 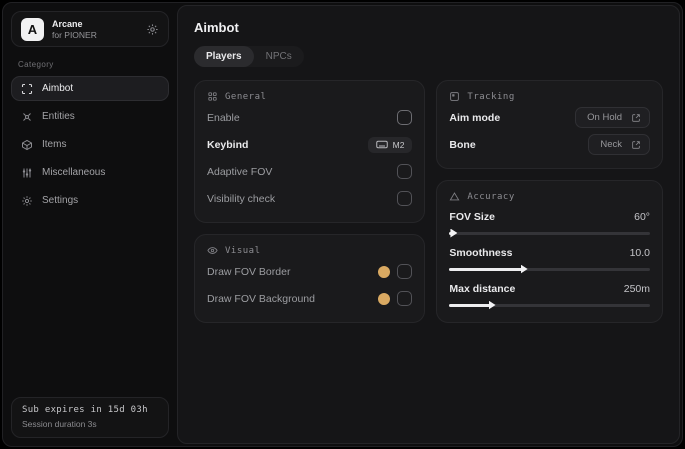 What do you see at coordinates (454, 96) in the screenshot?
I see `frame-icon` at bounding box center [454, 96].